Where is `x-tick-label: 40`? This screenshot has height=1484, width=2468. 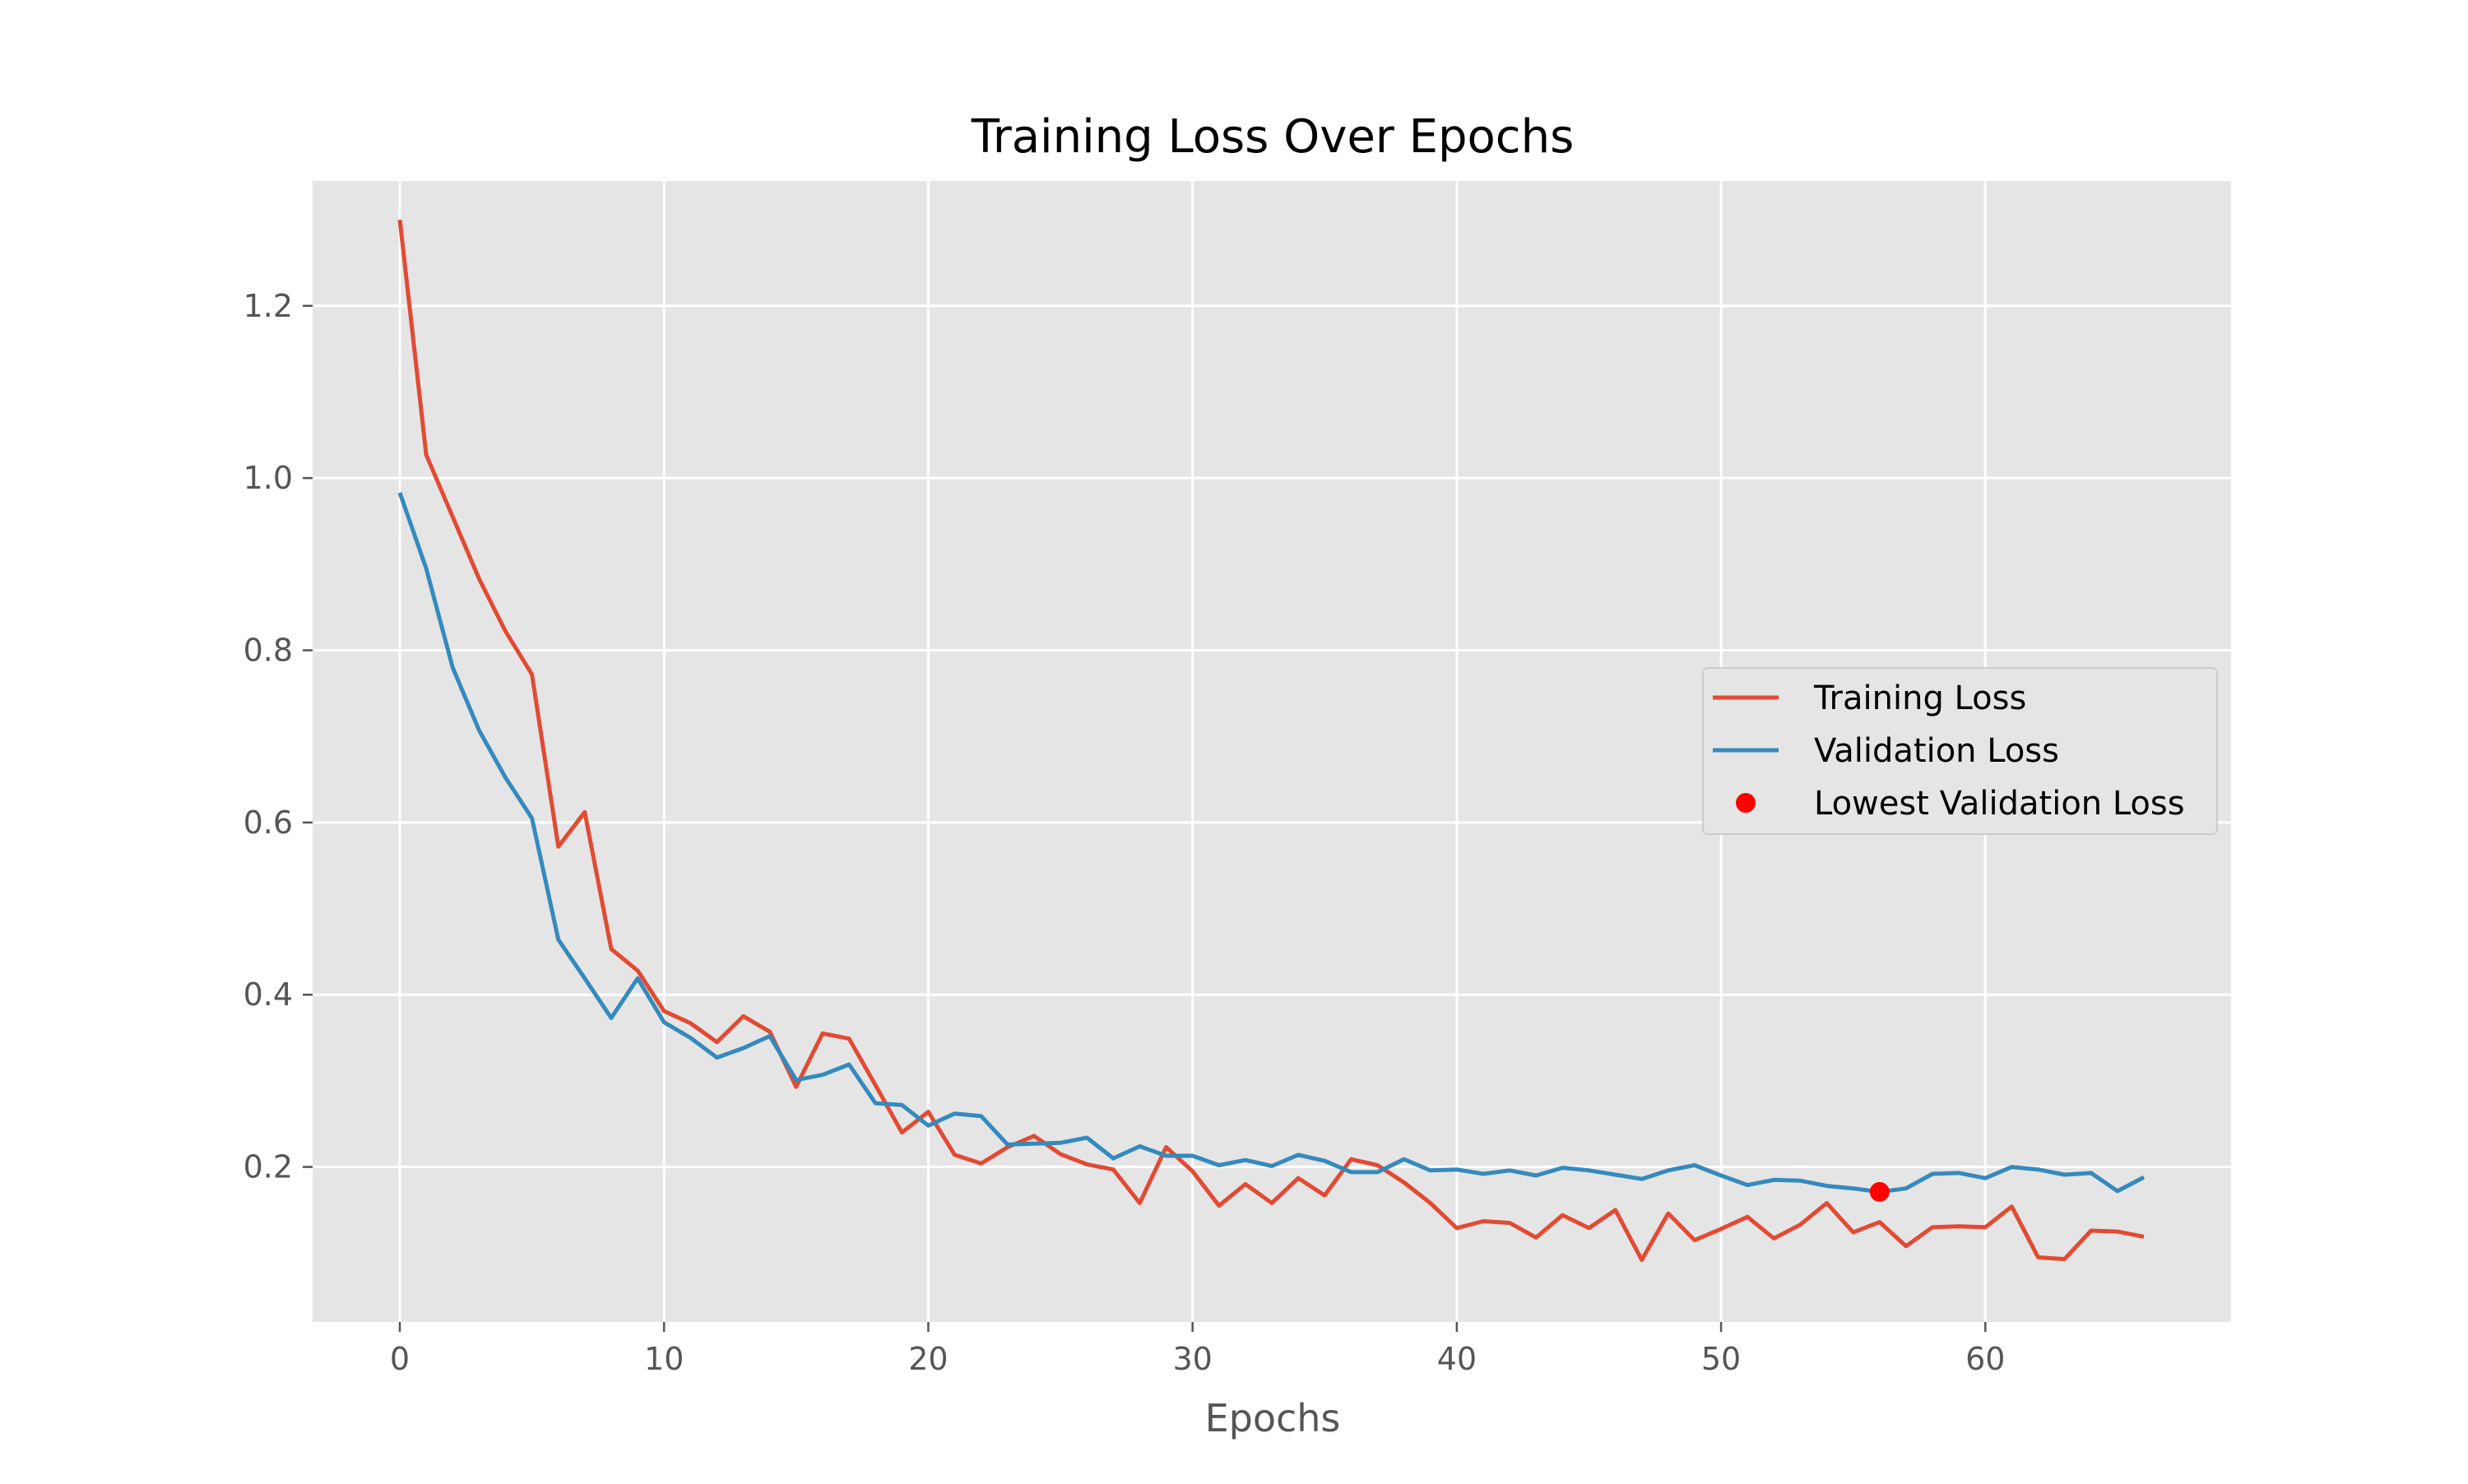
x-tick-label: 40 is located at coordinates (1457, 1359).